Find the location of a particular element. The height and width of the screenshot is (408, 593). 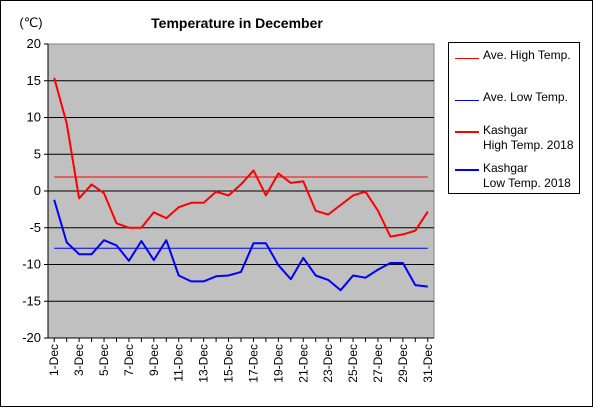

x-tick-label: 21-Dec is located at coordinates (303, 363).